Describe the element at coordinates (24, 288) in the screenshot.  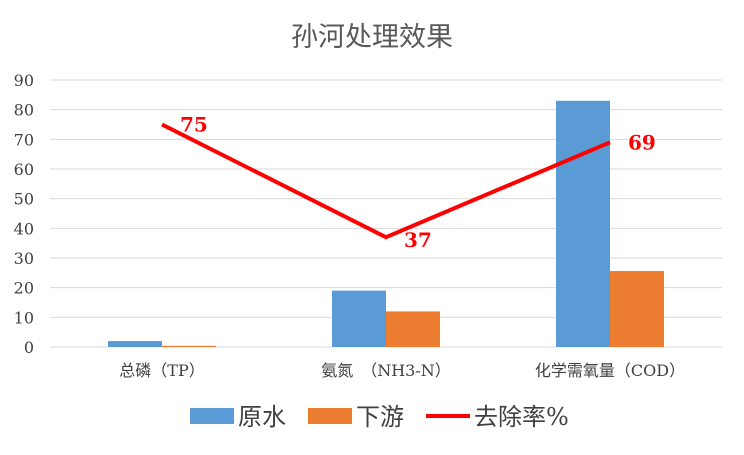
I see `y-tick-label: 20` at that location.